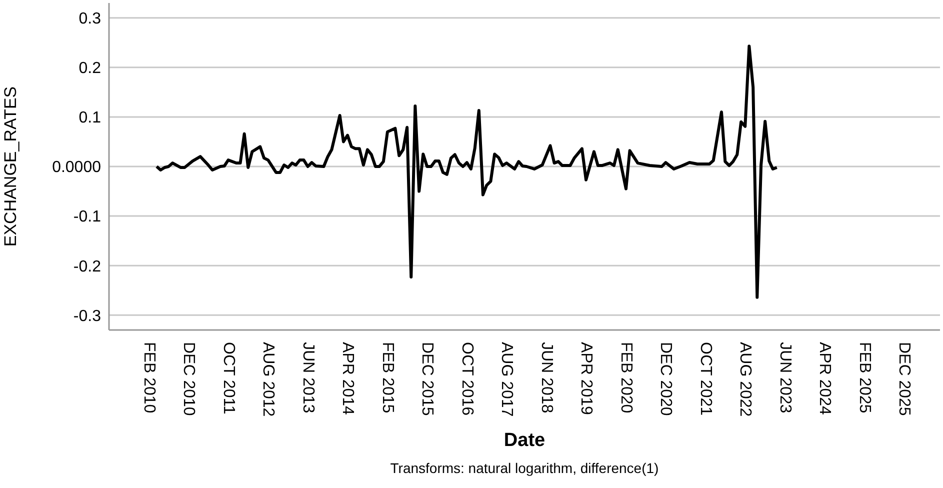 The width and height of the screenshot is (943, 488). What do you see at coordinates (228, 378) in the screenshot?
I see `x-tick-label: OCT 2011` at bounding box center [228, 378].